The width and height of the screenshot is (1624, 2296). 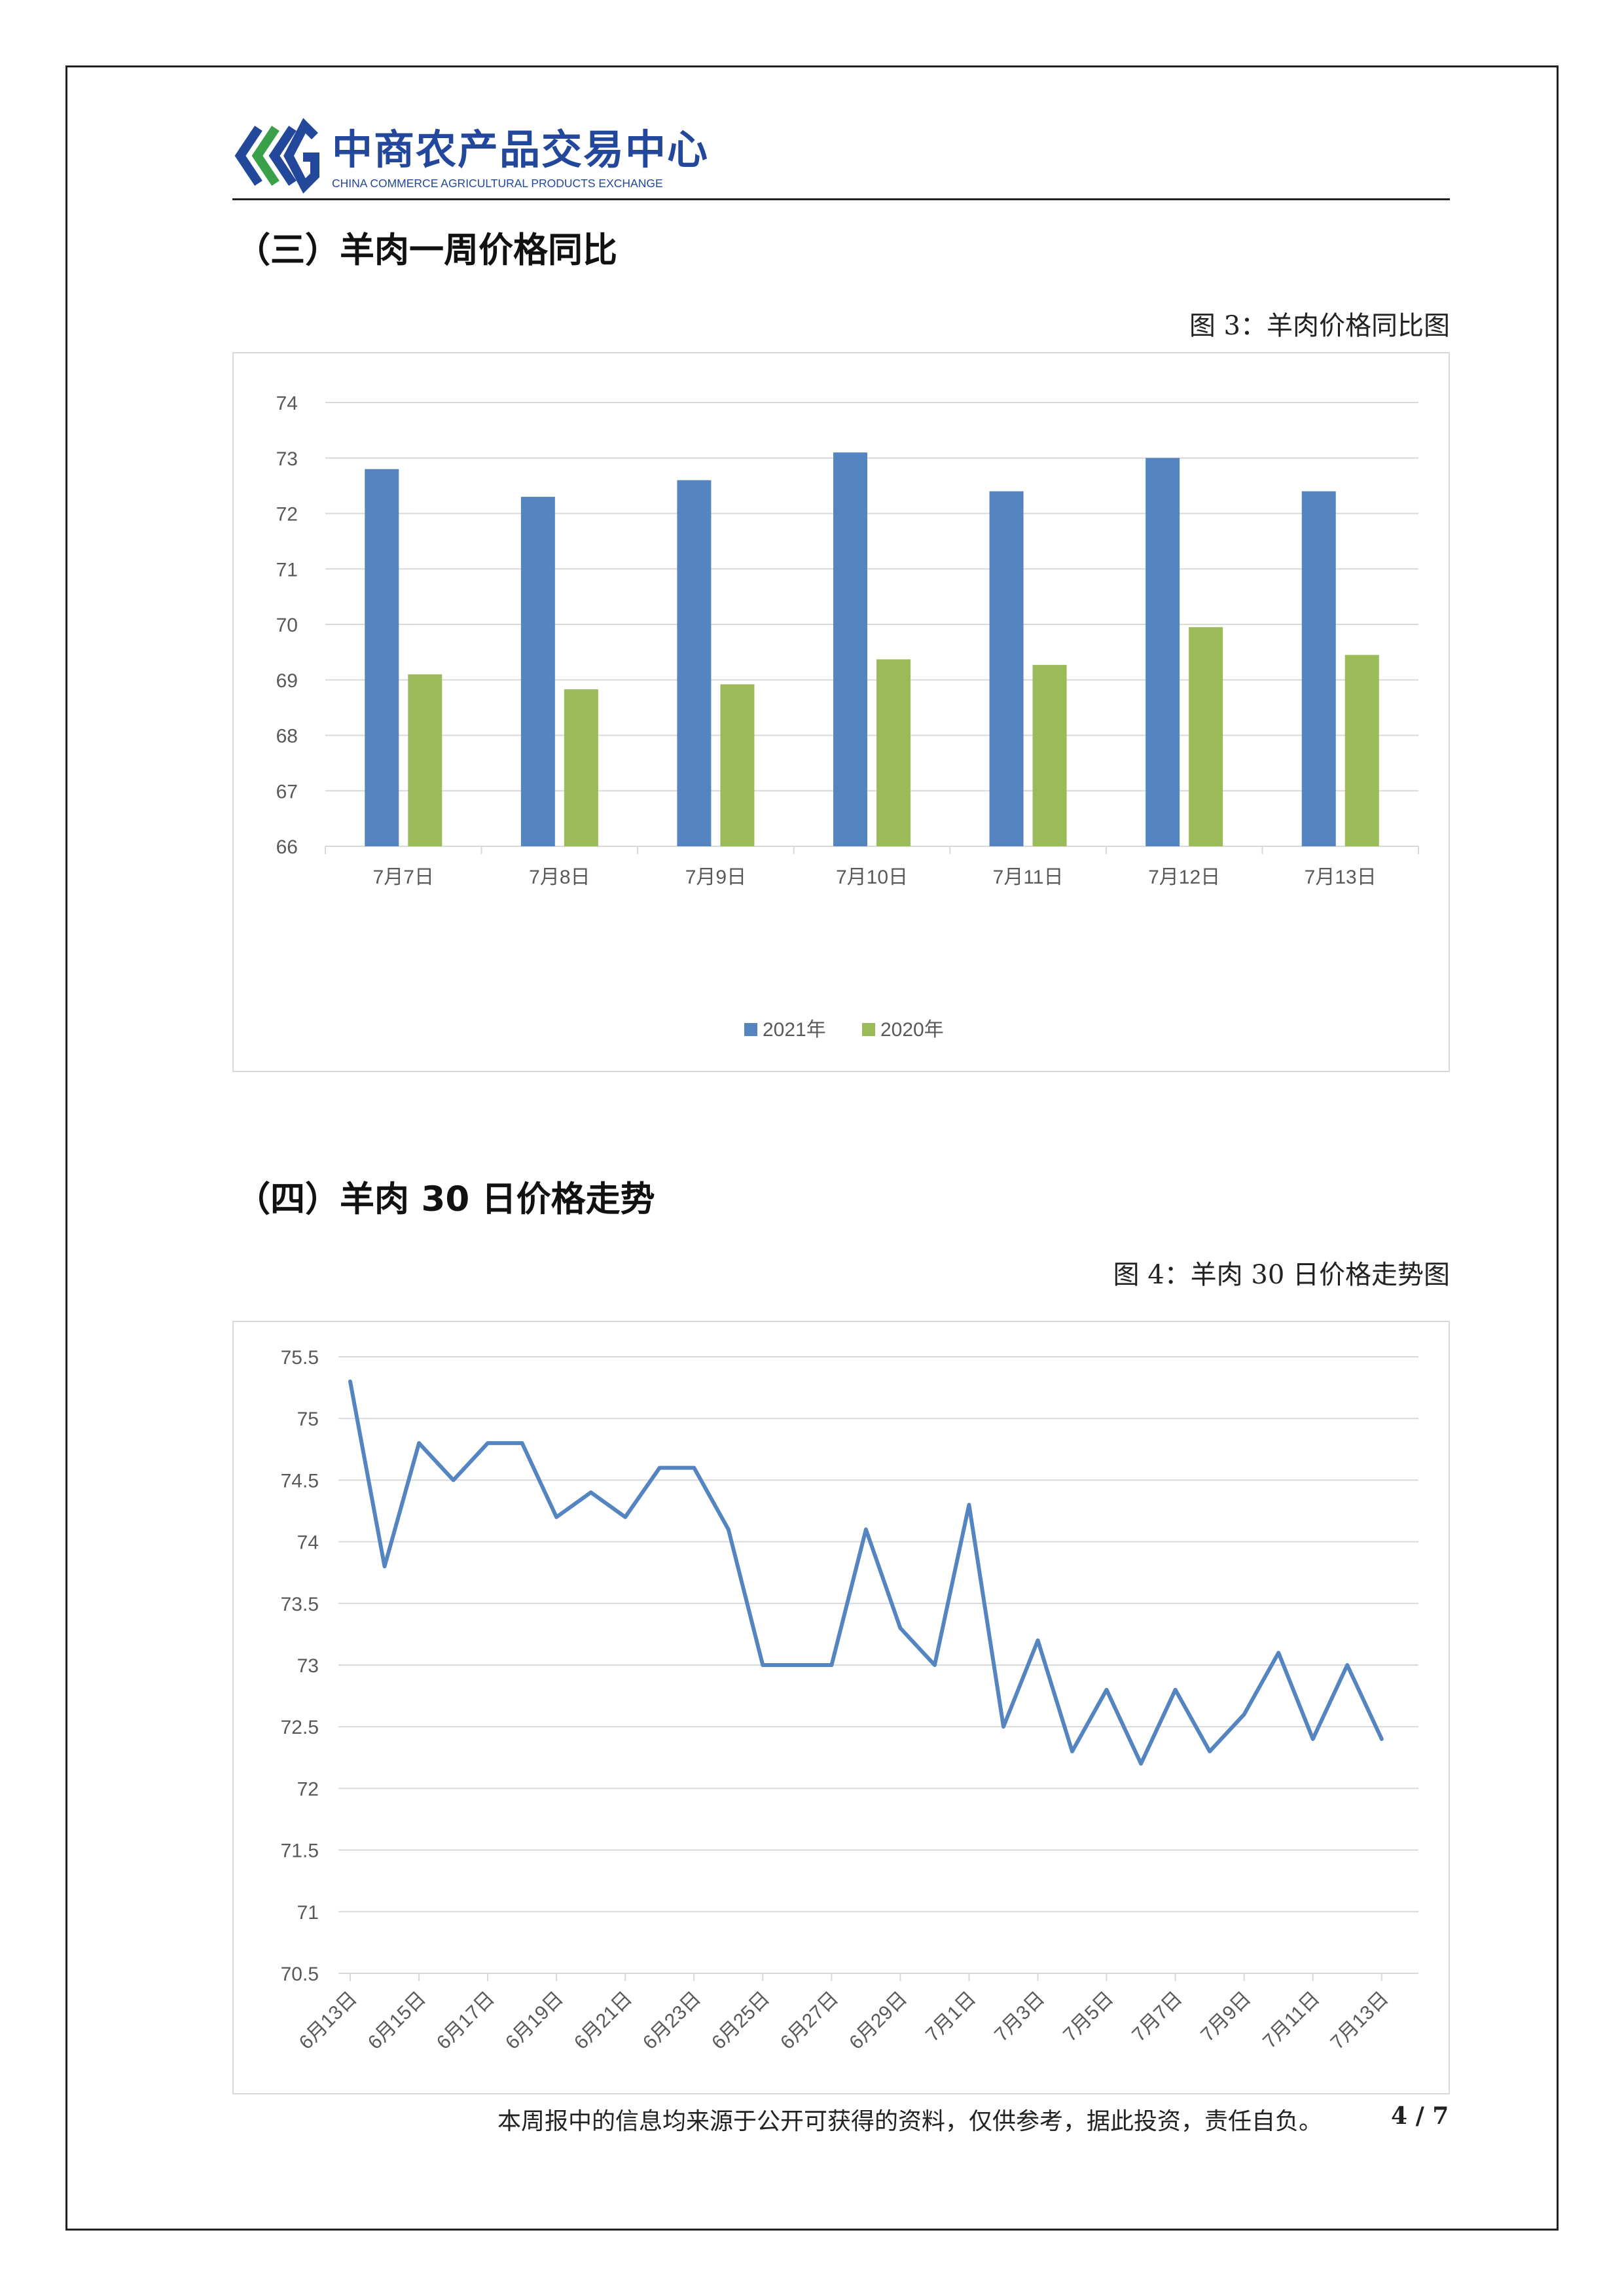 What do you see at coordinates (559, 877) in the screenshot?
I see `x-tick-label: 7月8日` at bounding box center [559, 877].